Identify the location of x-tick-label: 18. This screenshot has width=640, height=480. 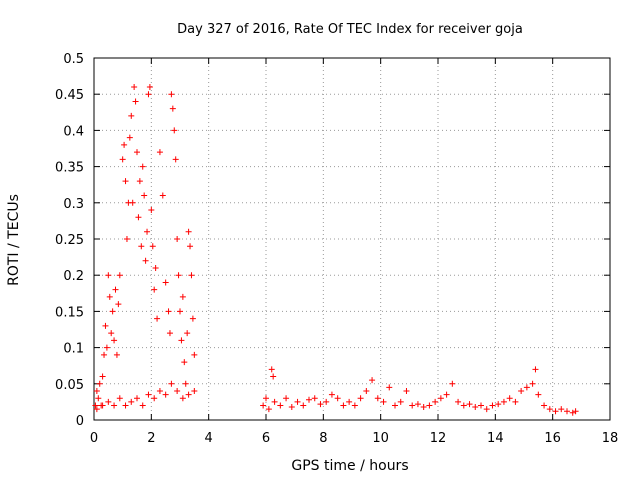
(610, 438).